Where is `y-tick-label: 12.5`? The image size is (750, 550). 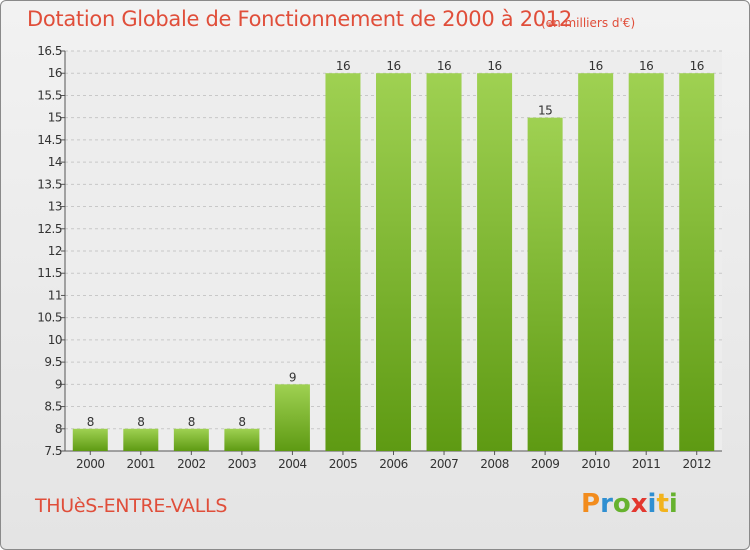 y-tick-label: 12.5 is located at coordinates (49, 229).